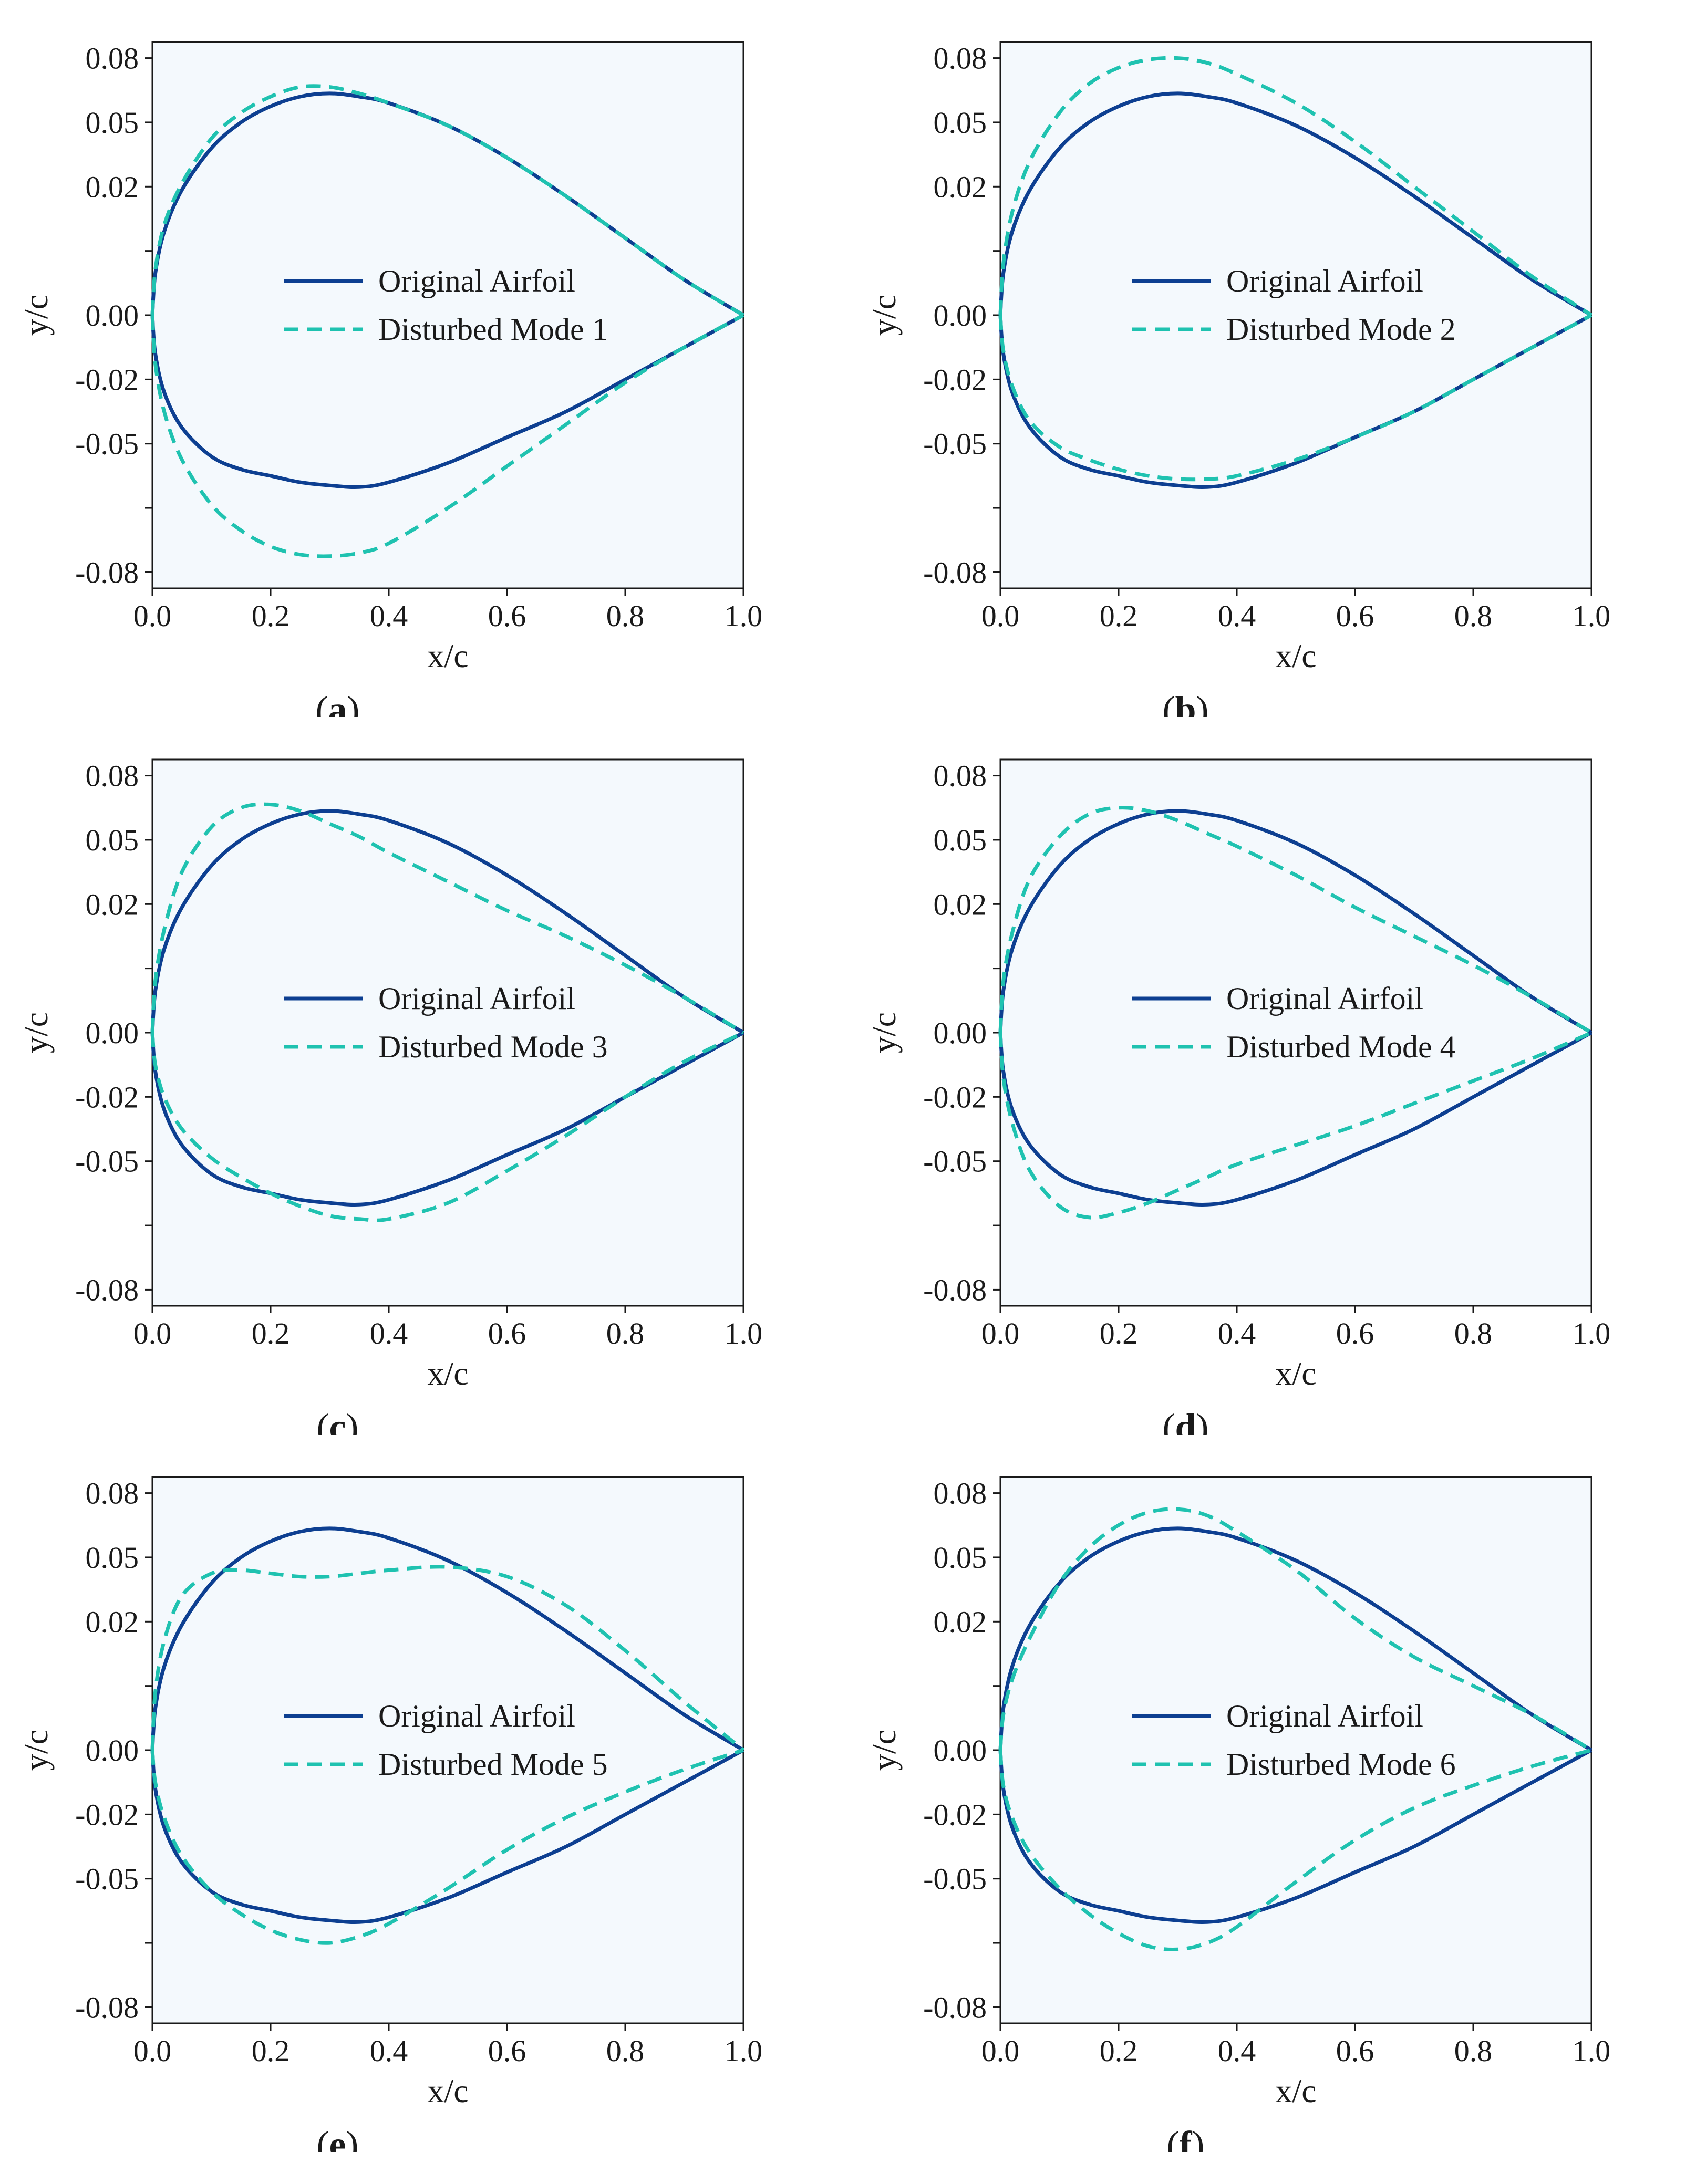  I want to click on panel-label: d, so click(1185, 1420).